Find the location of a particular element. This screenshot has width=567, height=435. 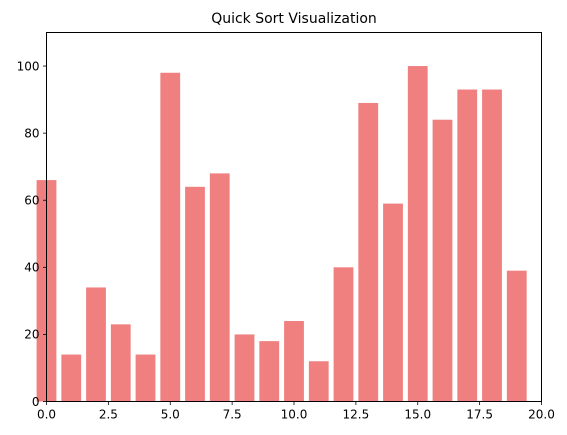

x-tick-label: 12.5 is located at coordinates (356, 415).